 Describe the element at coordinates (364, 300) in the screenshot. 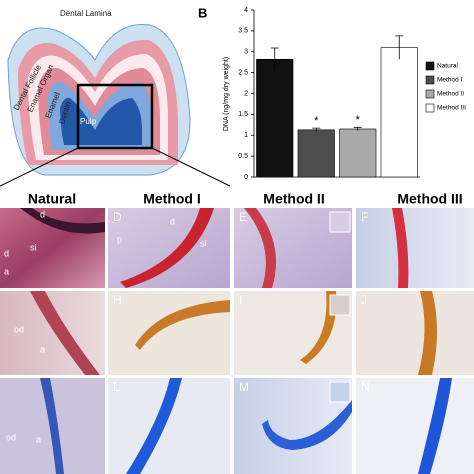

I see `panel-letter: J` at that location.